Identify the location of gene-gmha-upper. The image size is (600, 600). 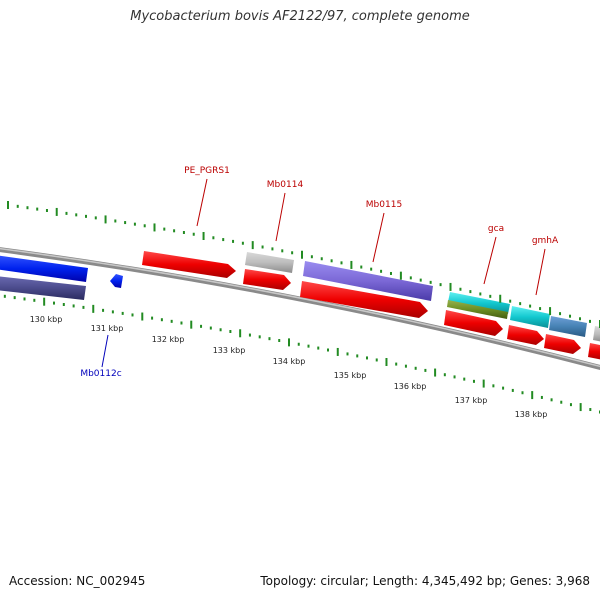
(530, 317).